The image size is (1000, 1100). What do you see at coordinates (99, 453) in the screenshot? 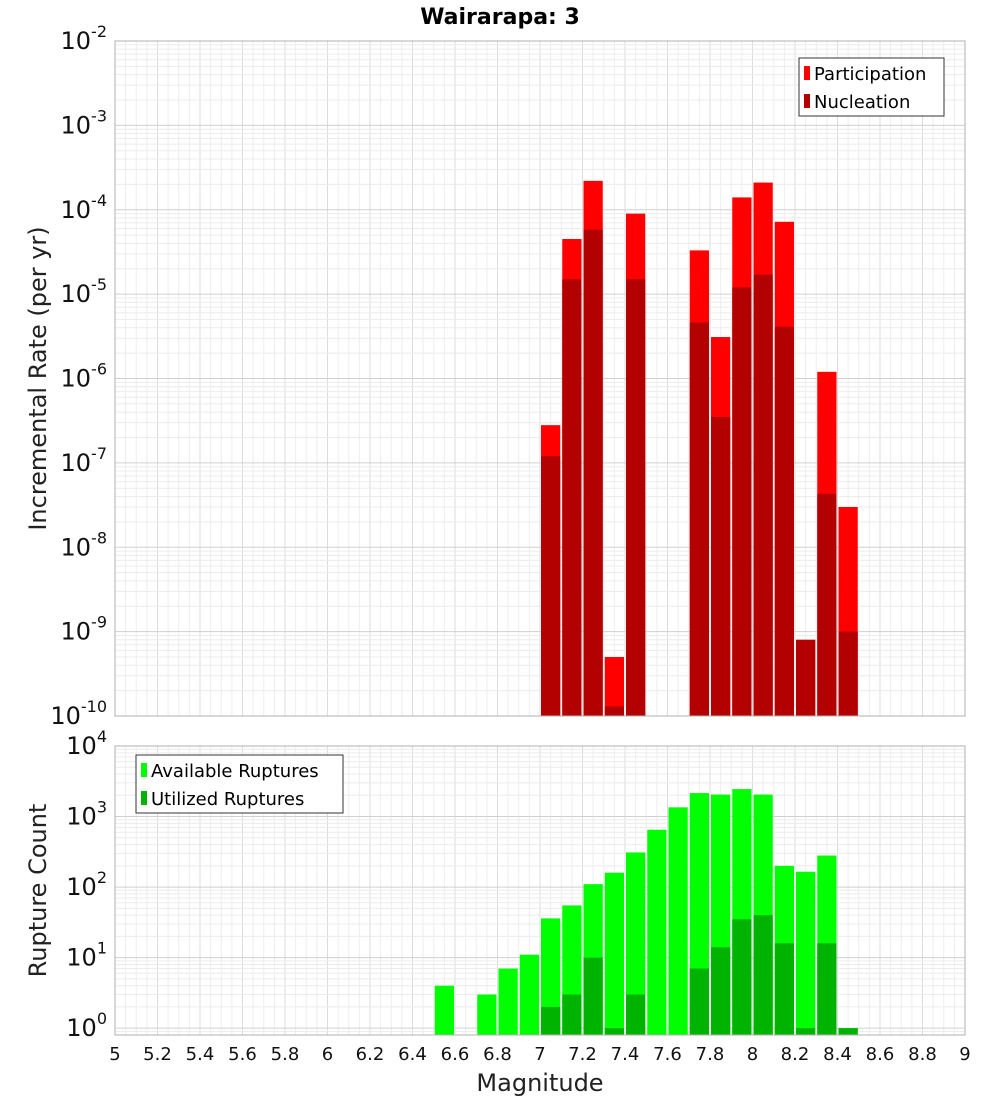
I see `ytick-exponent: -7` at bounding box center [99, 453].